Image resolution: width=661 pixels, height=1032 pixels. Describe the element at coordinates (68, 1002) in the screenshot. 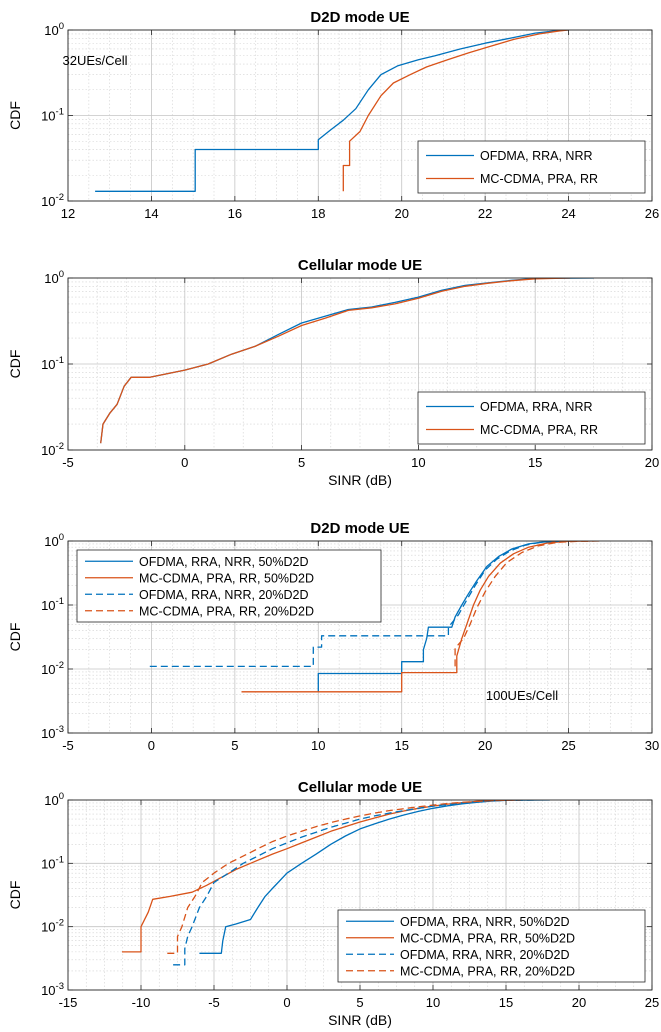

I see `x-tick-label: -15` at that location.